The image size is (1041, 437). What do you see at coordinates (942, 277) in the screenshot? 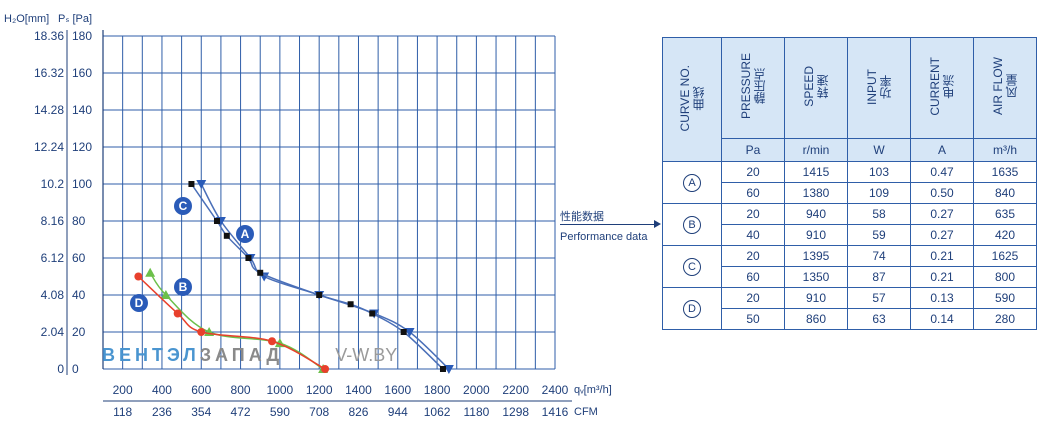
I see `table-cell: 0.21` at bounding box center [942, 277].